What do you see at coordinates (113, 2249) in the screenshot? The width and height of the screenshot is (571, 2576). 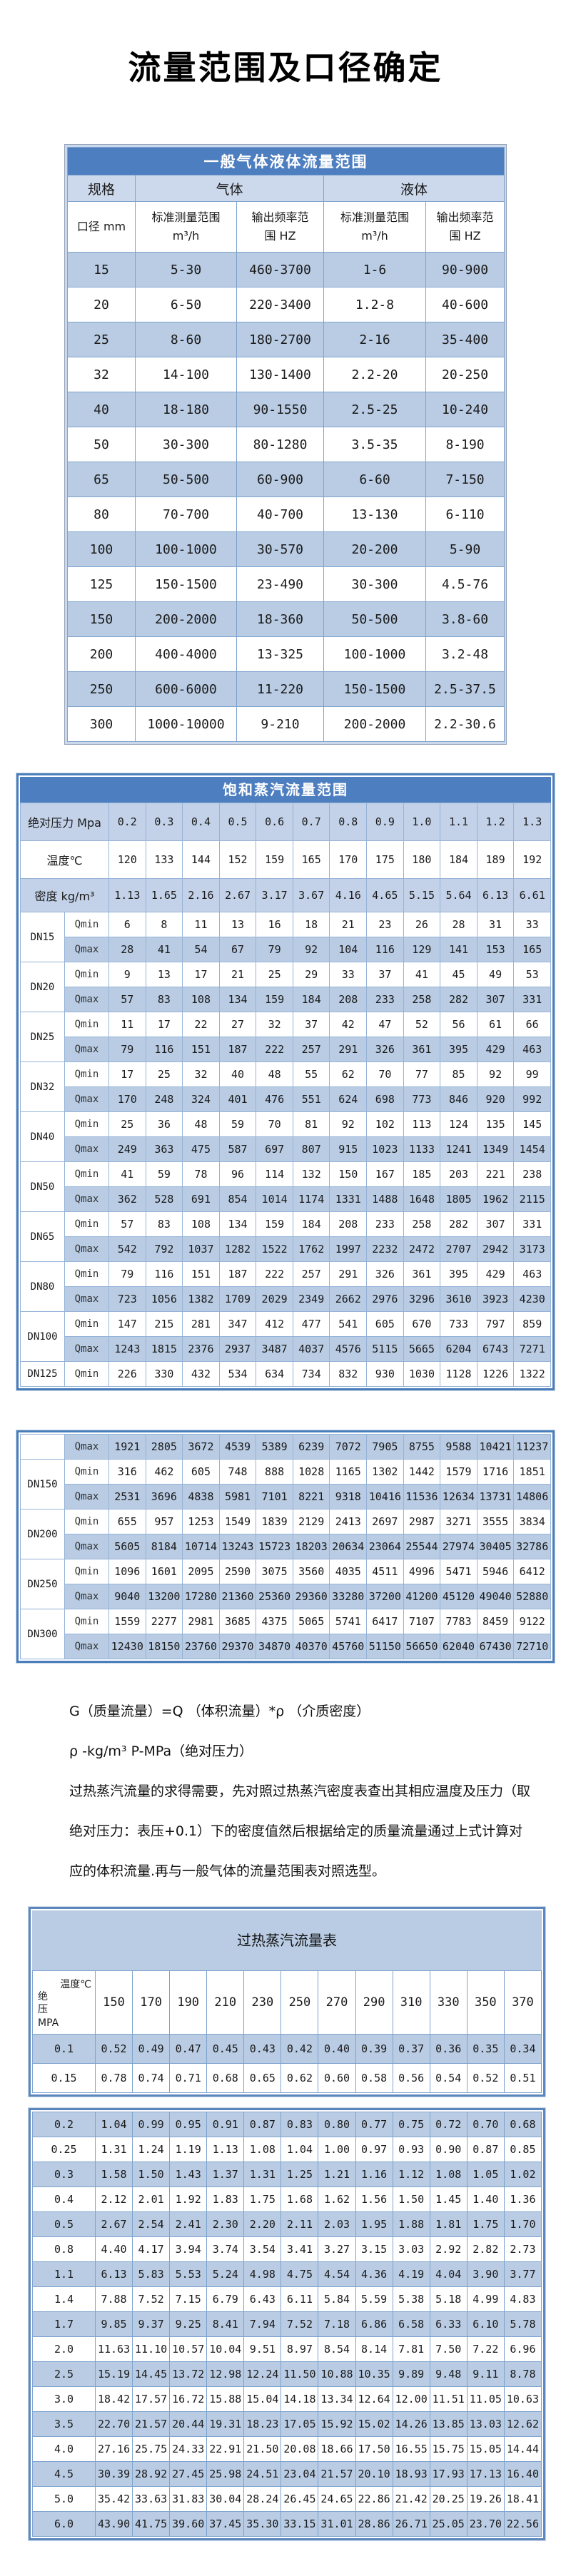 I see `cell: 4.40` at bounding box center [113, 2249].